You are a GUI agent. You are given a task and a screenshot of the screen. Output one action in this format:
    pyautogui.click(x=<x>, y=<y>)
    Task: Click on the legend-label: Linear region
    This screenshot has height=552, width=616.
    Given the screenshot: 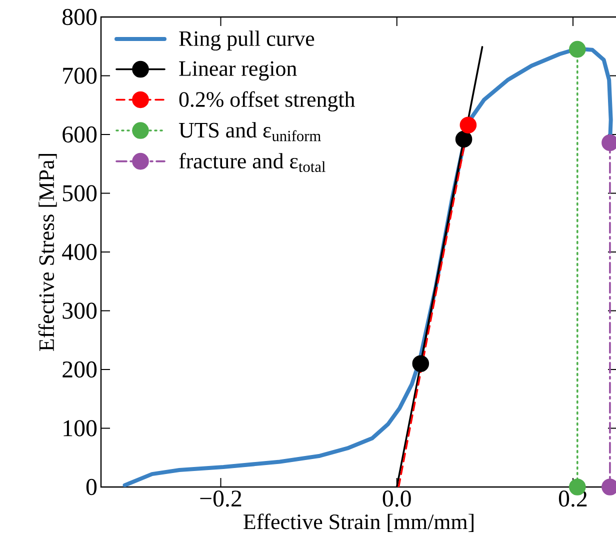 What is the action you would take?
    pyautogui.click(x=238, y=71)
    